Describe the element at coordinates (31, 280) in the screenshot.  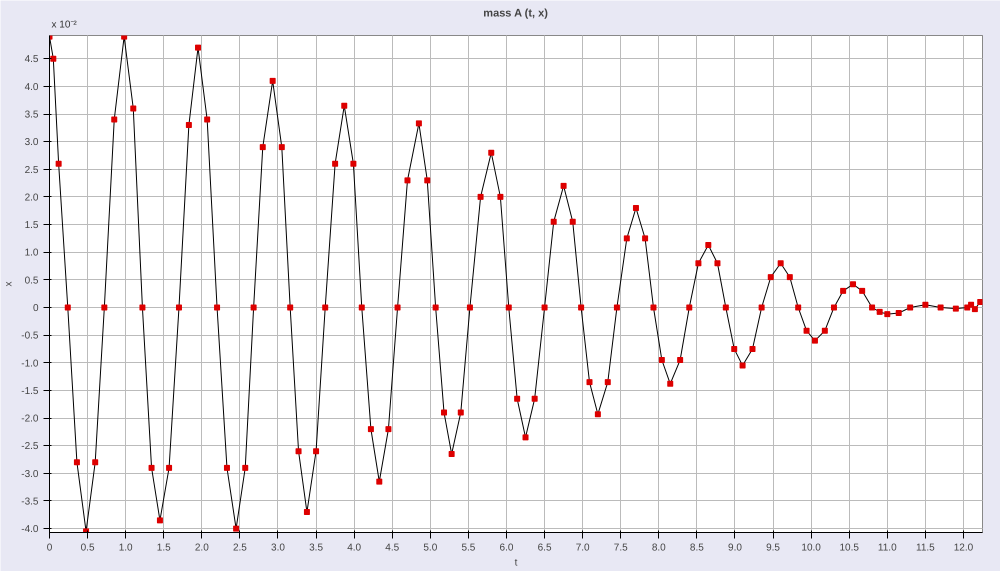
I see `y-tick-label: 0.5` at that location.